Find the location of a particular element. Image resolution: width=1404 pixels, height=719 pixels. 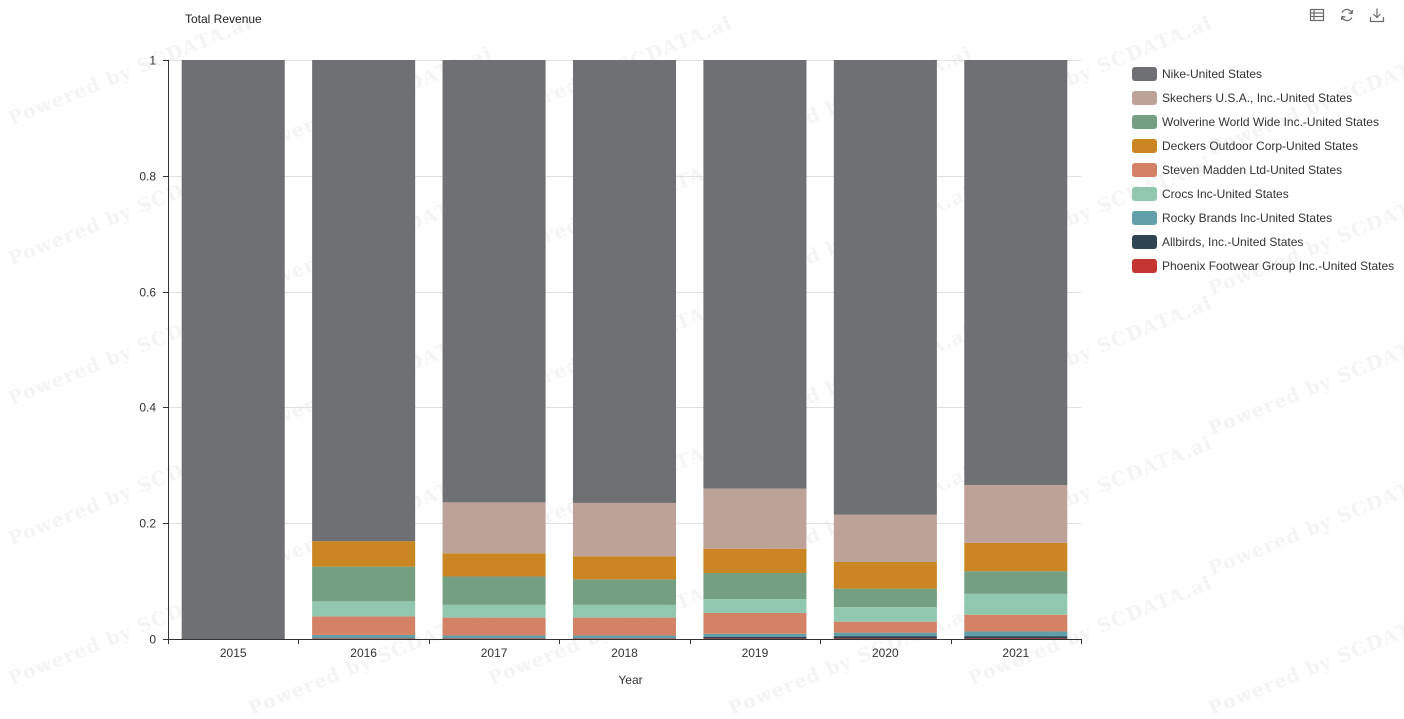

y-tick-label: 0.8 is located at coordinates (147, 177).